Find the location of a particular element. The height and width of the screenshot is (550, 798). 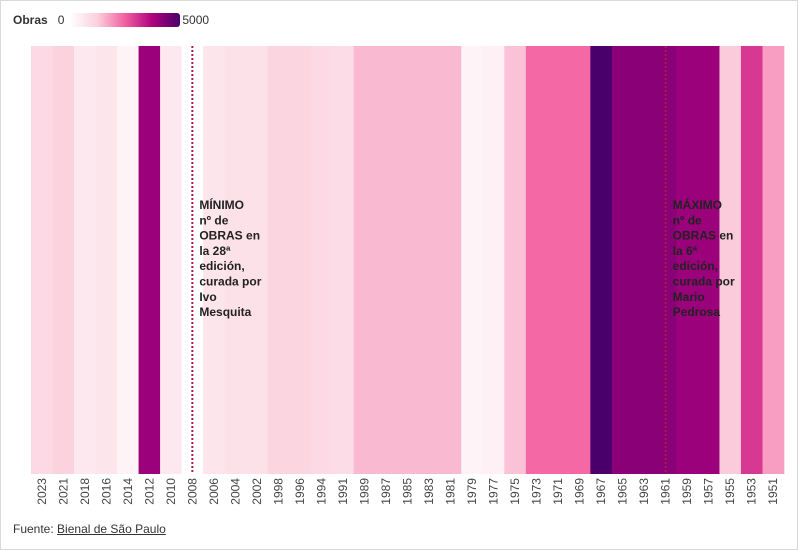

heatmap-cell-2004 is located at coordinates (235, 260).